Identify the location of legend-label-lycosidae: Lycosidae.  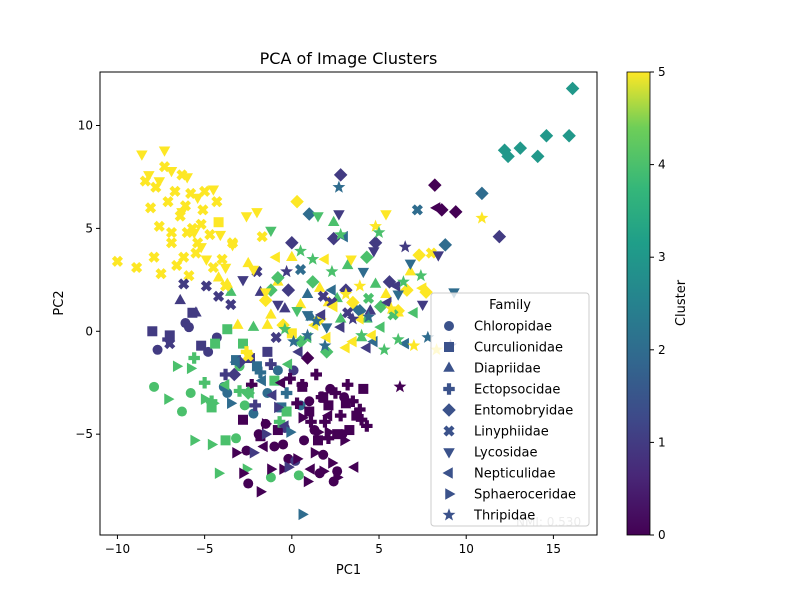
(505, 453).